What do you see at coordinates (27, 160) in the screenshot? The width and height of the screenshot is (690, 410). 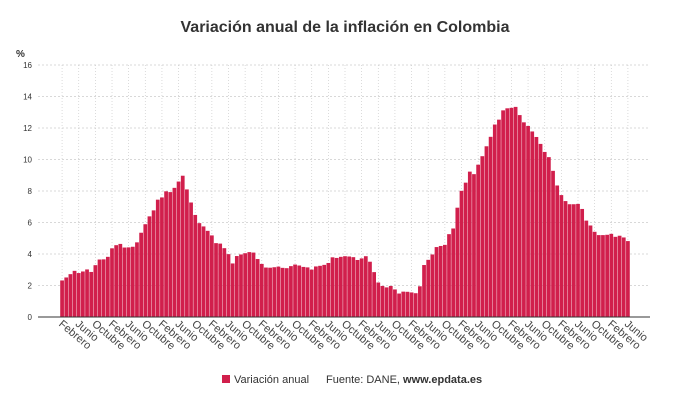 I see `y-tick-label: 10` at bounding box center [27, 160].